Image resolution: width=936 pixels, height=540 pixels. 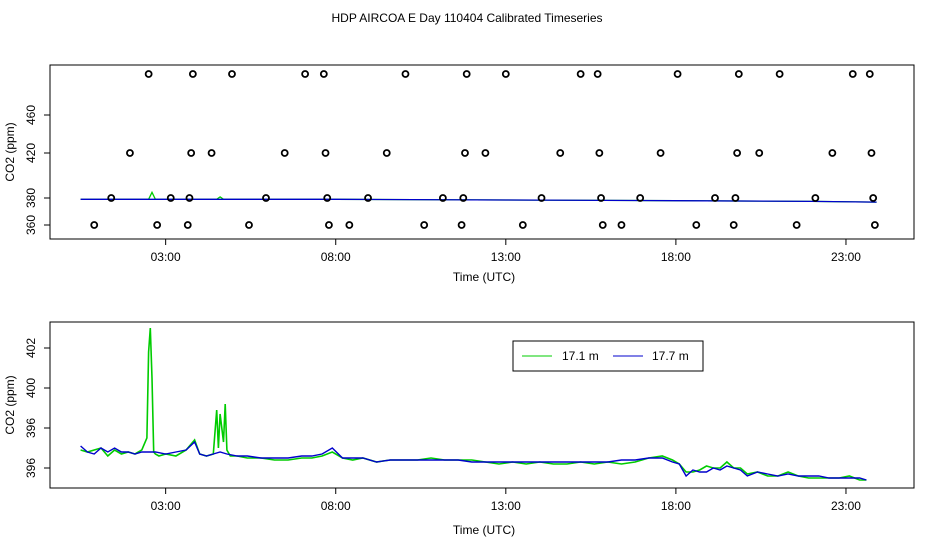 What do you see at coordinates (166, 506) in the screenshot?
I see `x-tick-label-bottom: 03:00` at bounding box center [166, 506].